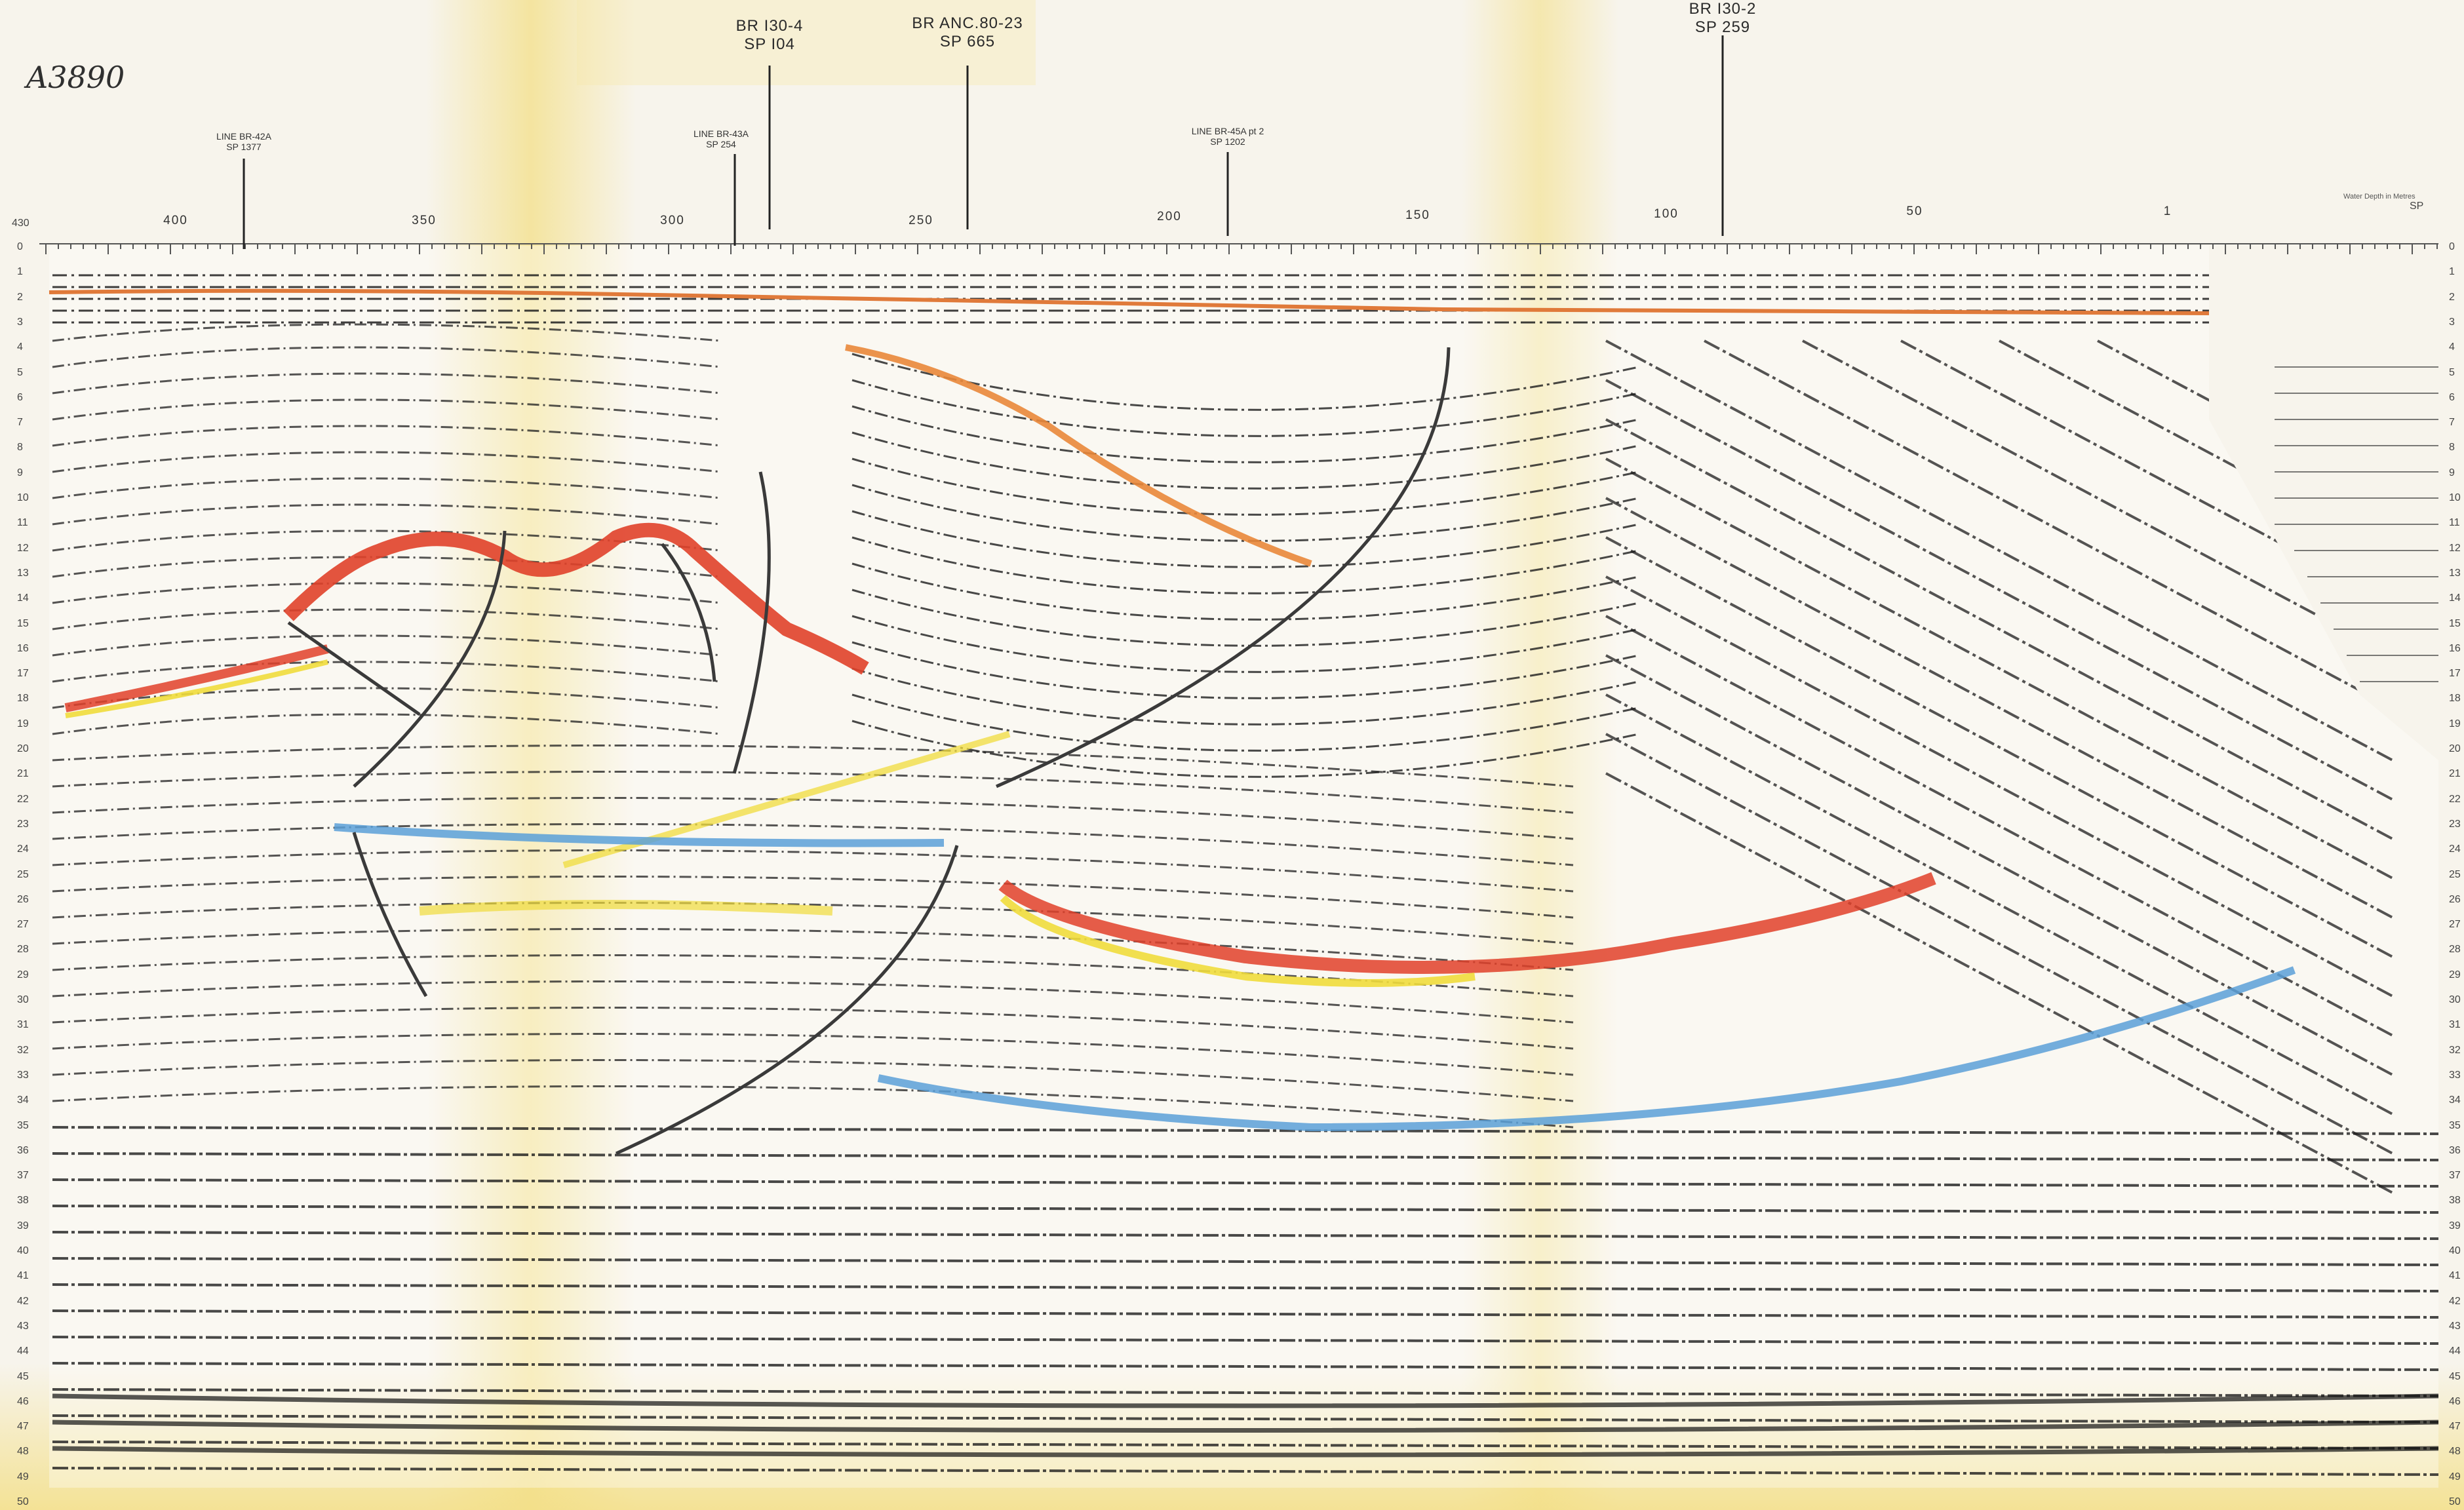  I want to click on line-tie-sp: SP 1202, so click(1227, 141).